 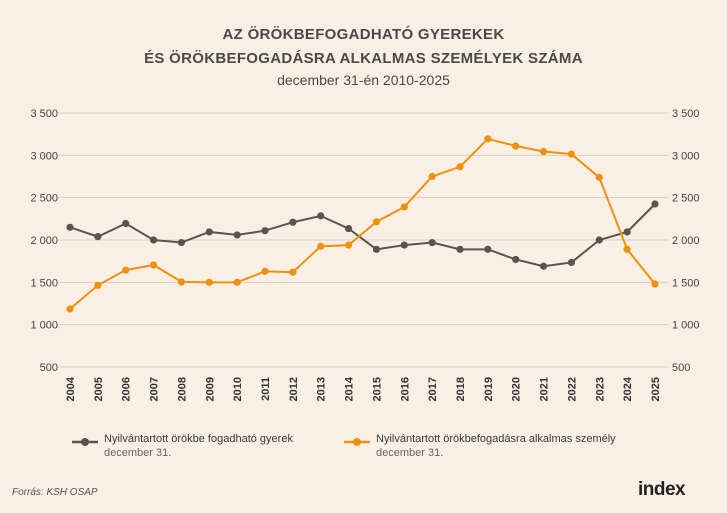 I want to click on x-tick-label: 2016, so click(x=405, y=389).